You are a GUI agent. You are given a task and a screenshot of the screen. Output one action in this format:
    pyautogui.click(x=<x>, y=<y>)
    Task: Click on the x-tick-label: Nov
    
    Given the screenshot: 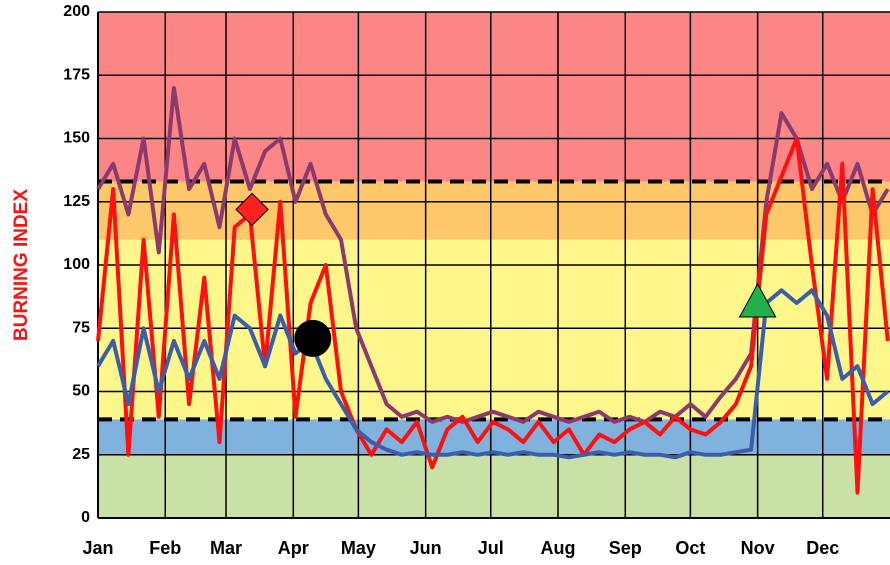 What is the action you would take?
    pyautogui.click(x=758, y=548)
    